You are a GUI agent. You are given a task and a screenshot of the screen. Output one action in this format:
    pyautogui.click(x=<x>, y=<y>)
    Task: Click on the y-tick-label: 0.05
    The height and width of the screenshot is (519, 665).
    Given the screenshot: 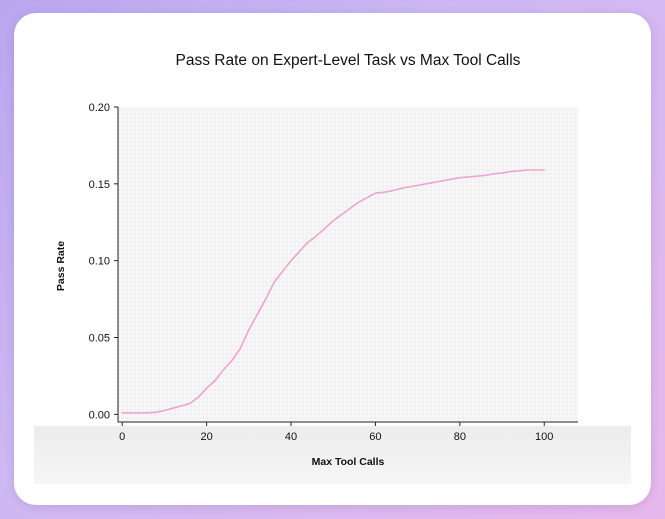 What is the action you would take?
    pyautogui.click(x=99, y=338)
    